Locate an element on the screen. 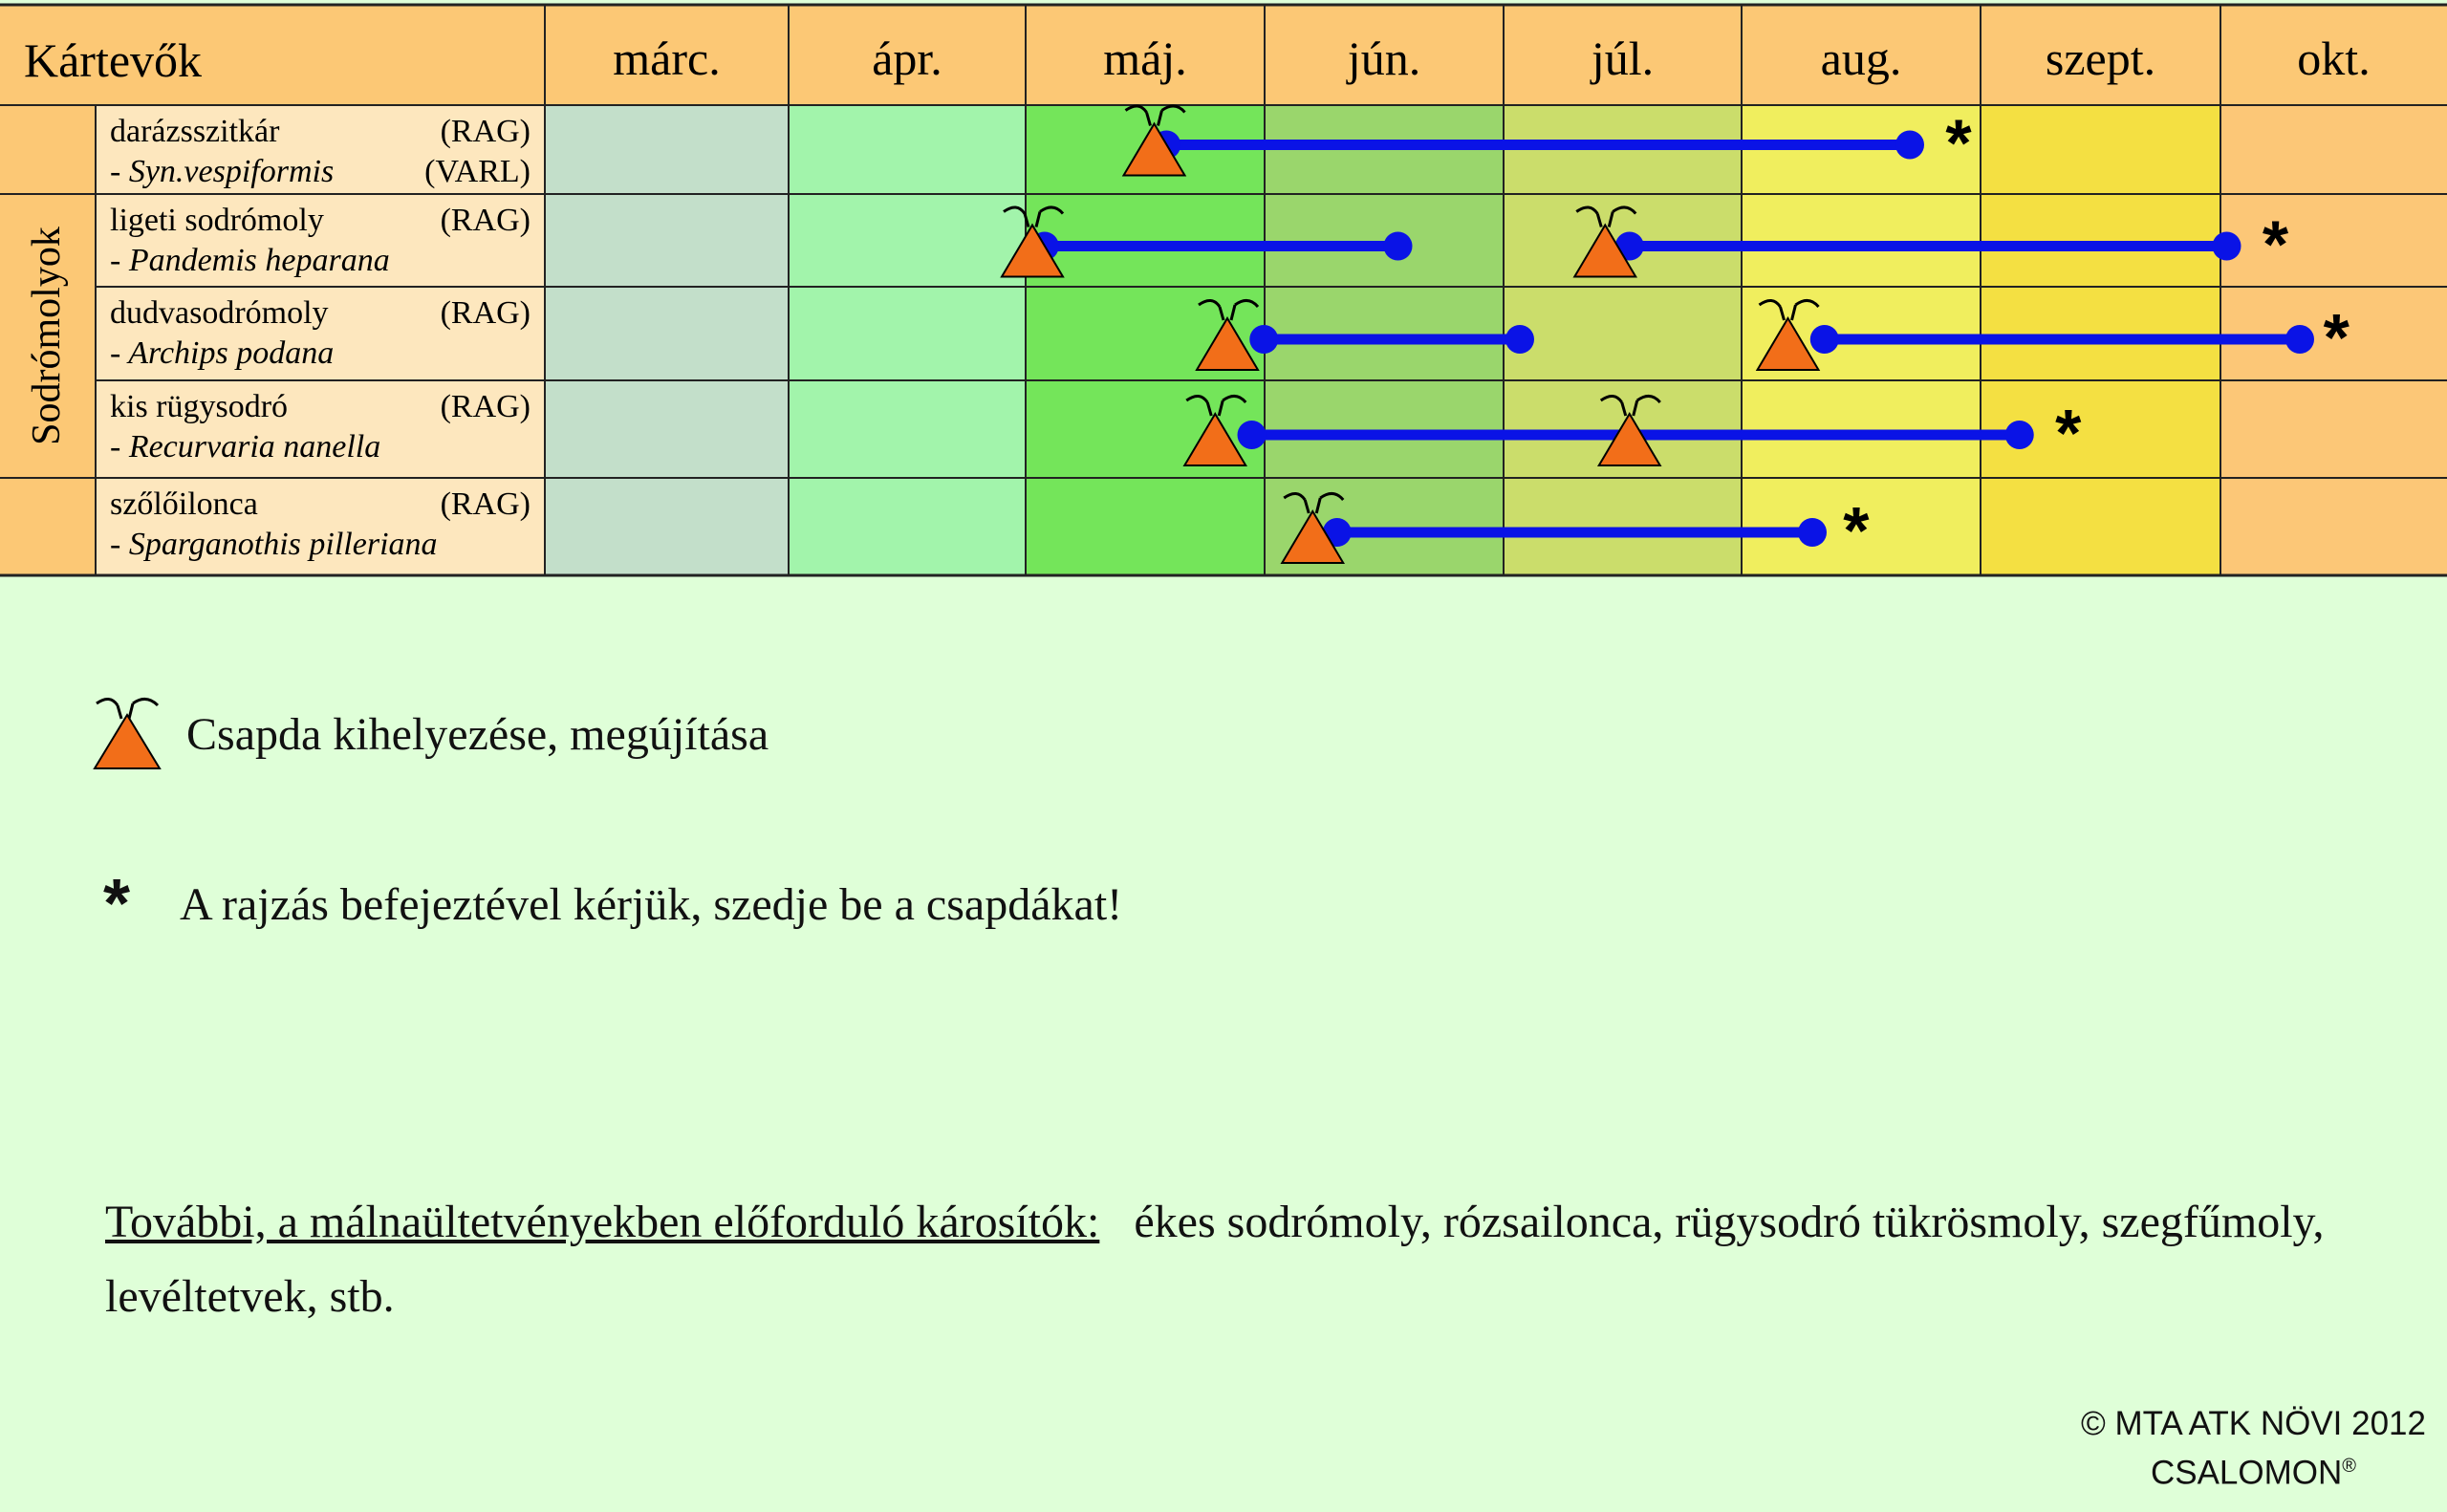 The height and width of the screenshot is (1512, 2447). month-label: márc. is located at coordinates (666, 59).